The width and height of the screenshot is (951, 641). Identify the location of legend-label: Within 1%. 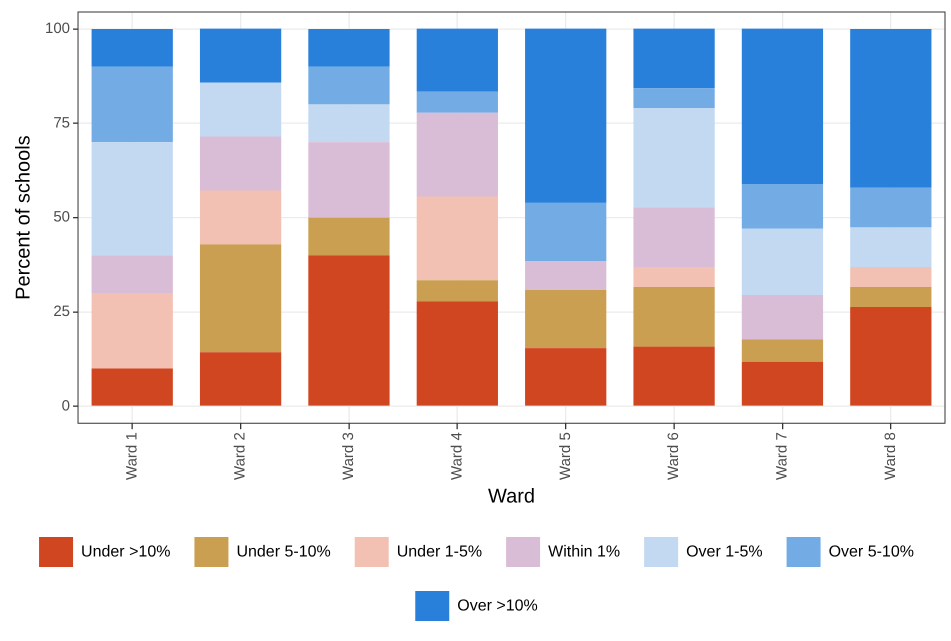
(584, 551).